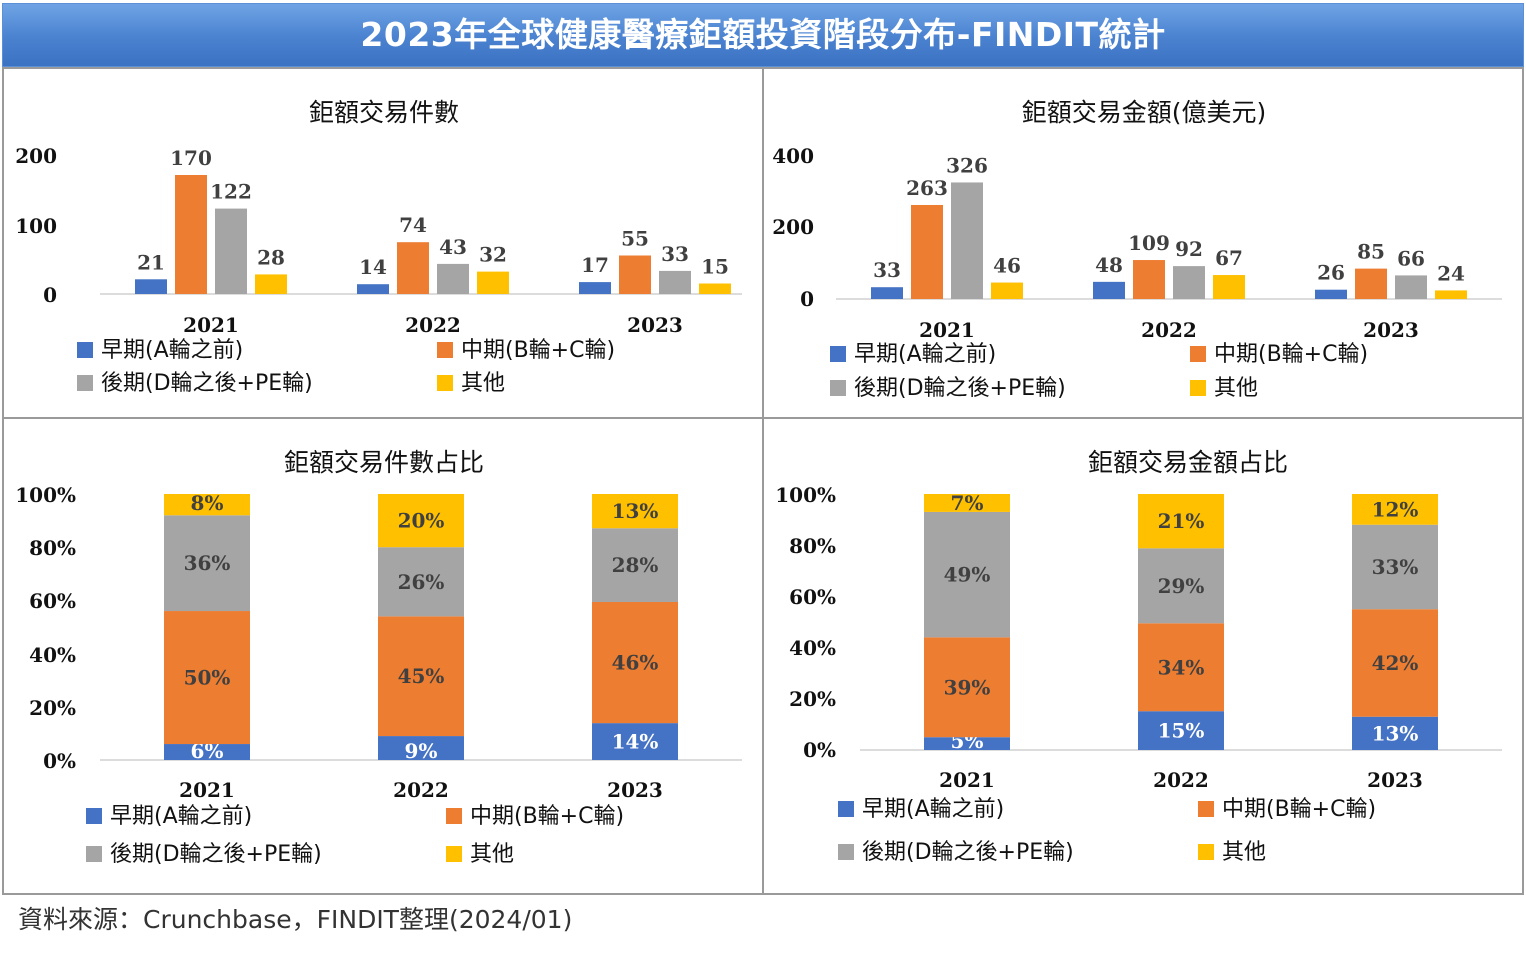 The image size is (1526, 953). What do you see at coordinates (793, 156) in the screenshot?
I see `y-tick-label: 400` at bounding box center [793, 156].